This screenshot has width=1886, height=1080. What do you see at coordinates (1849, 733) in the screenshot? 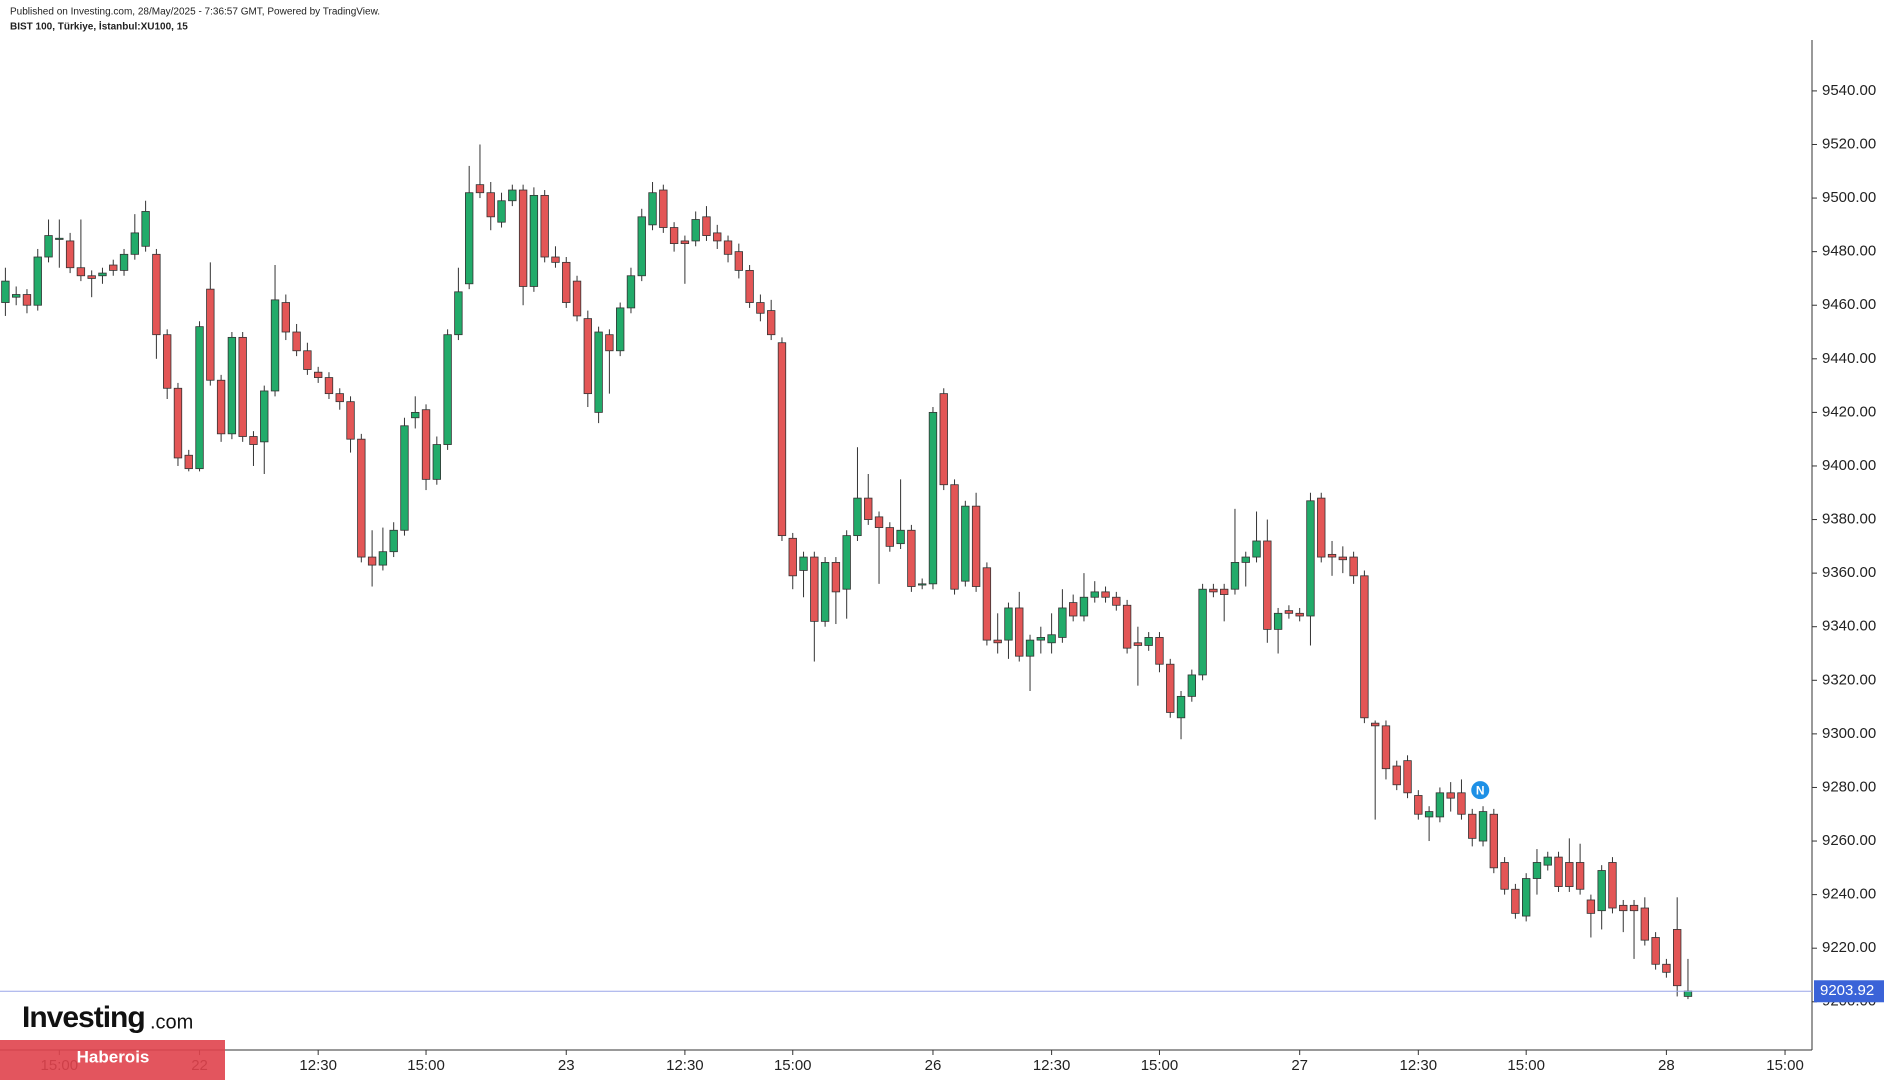
I see `y-tick-label: 9300.00` at bounding box center [1849, 733].